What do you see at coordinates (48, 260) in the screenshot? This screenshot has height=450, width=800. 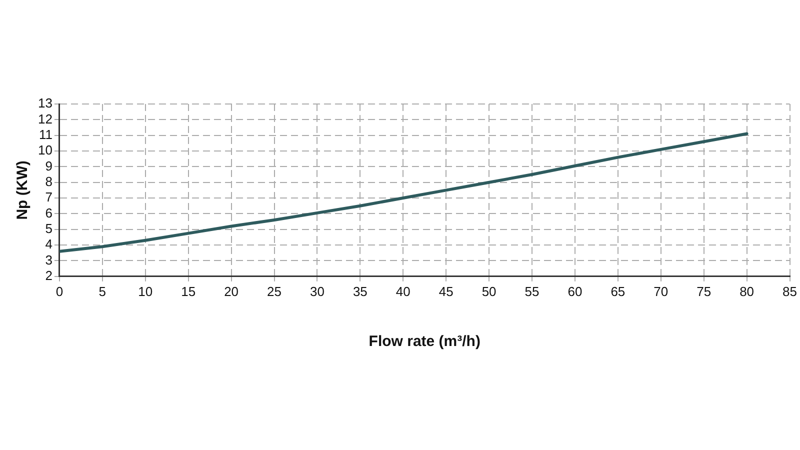 I see `y-tick-label: 3` at bounding box center [48, 260].